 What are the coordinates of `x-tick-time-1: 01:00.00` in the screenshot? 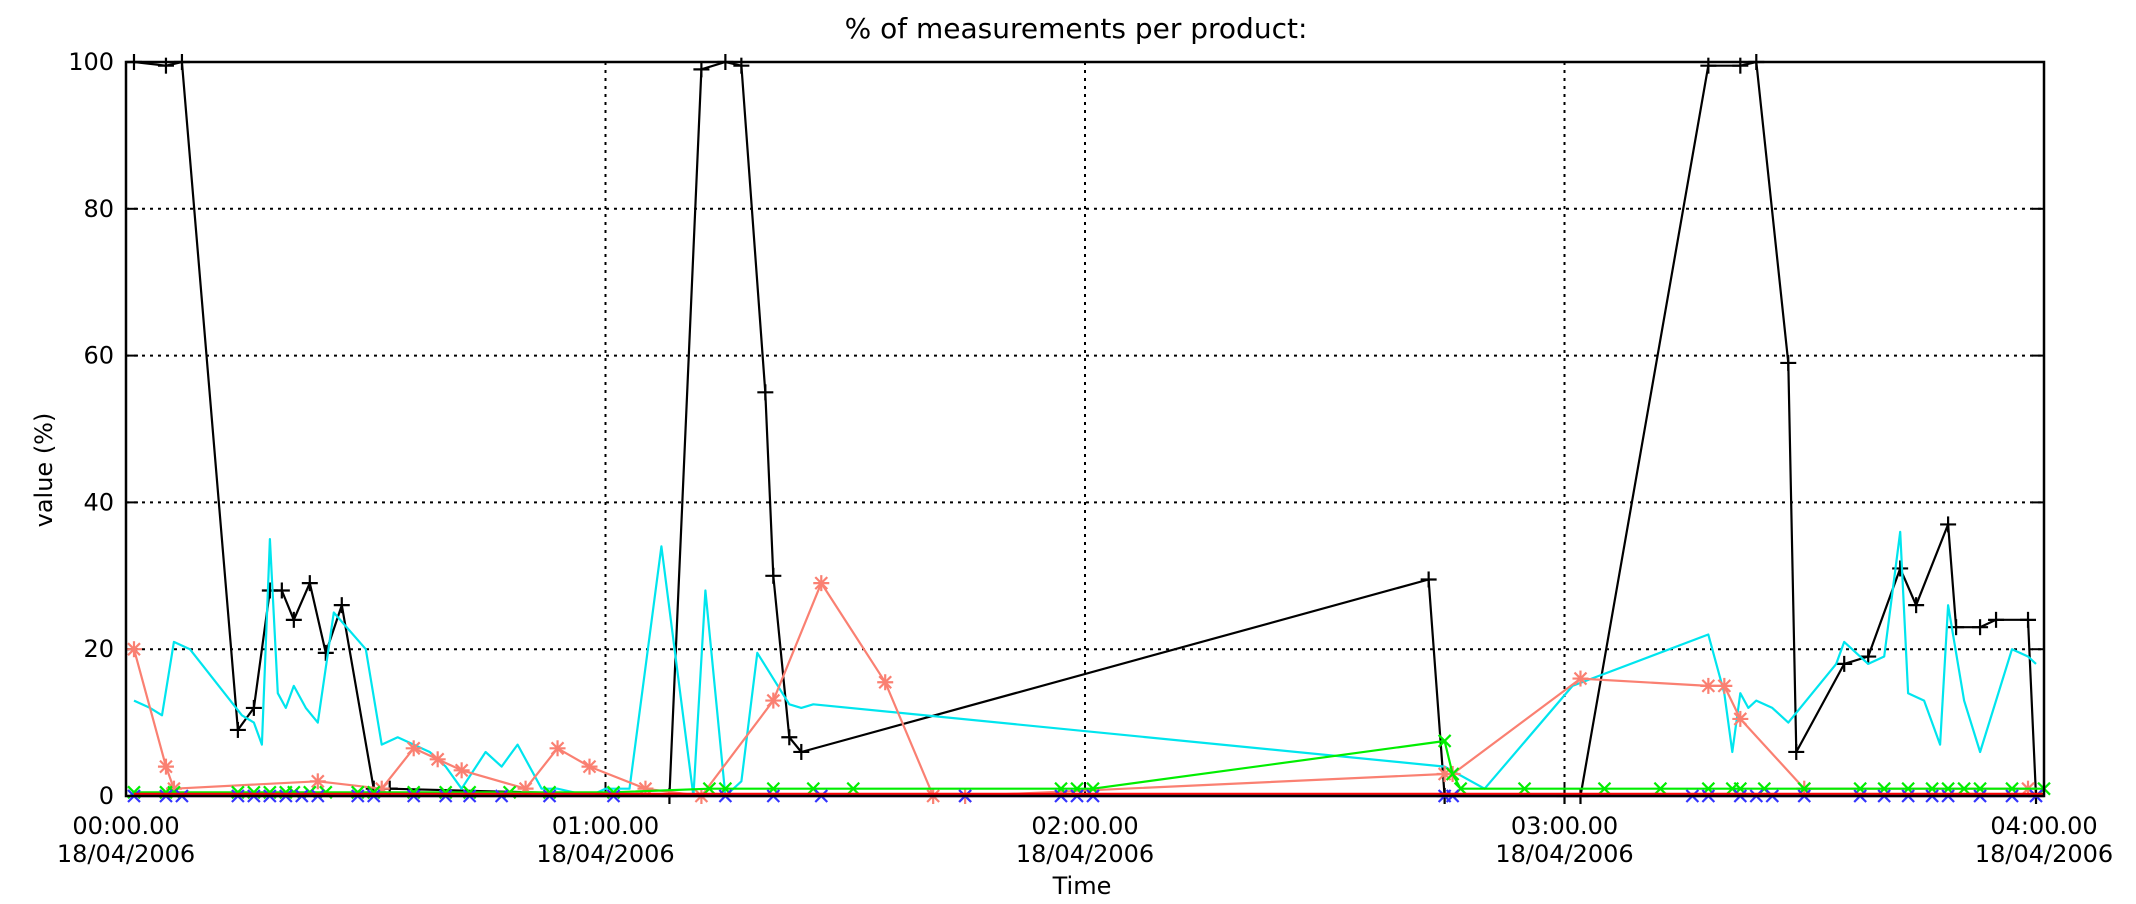 It's located at (605, 826).